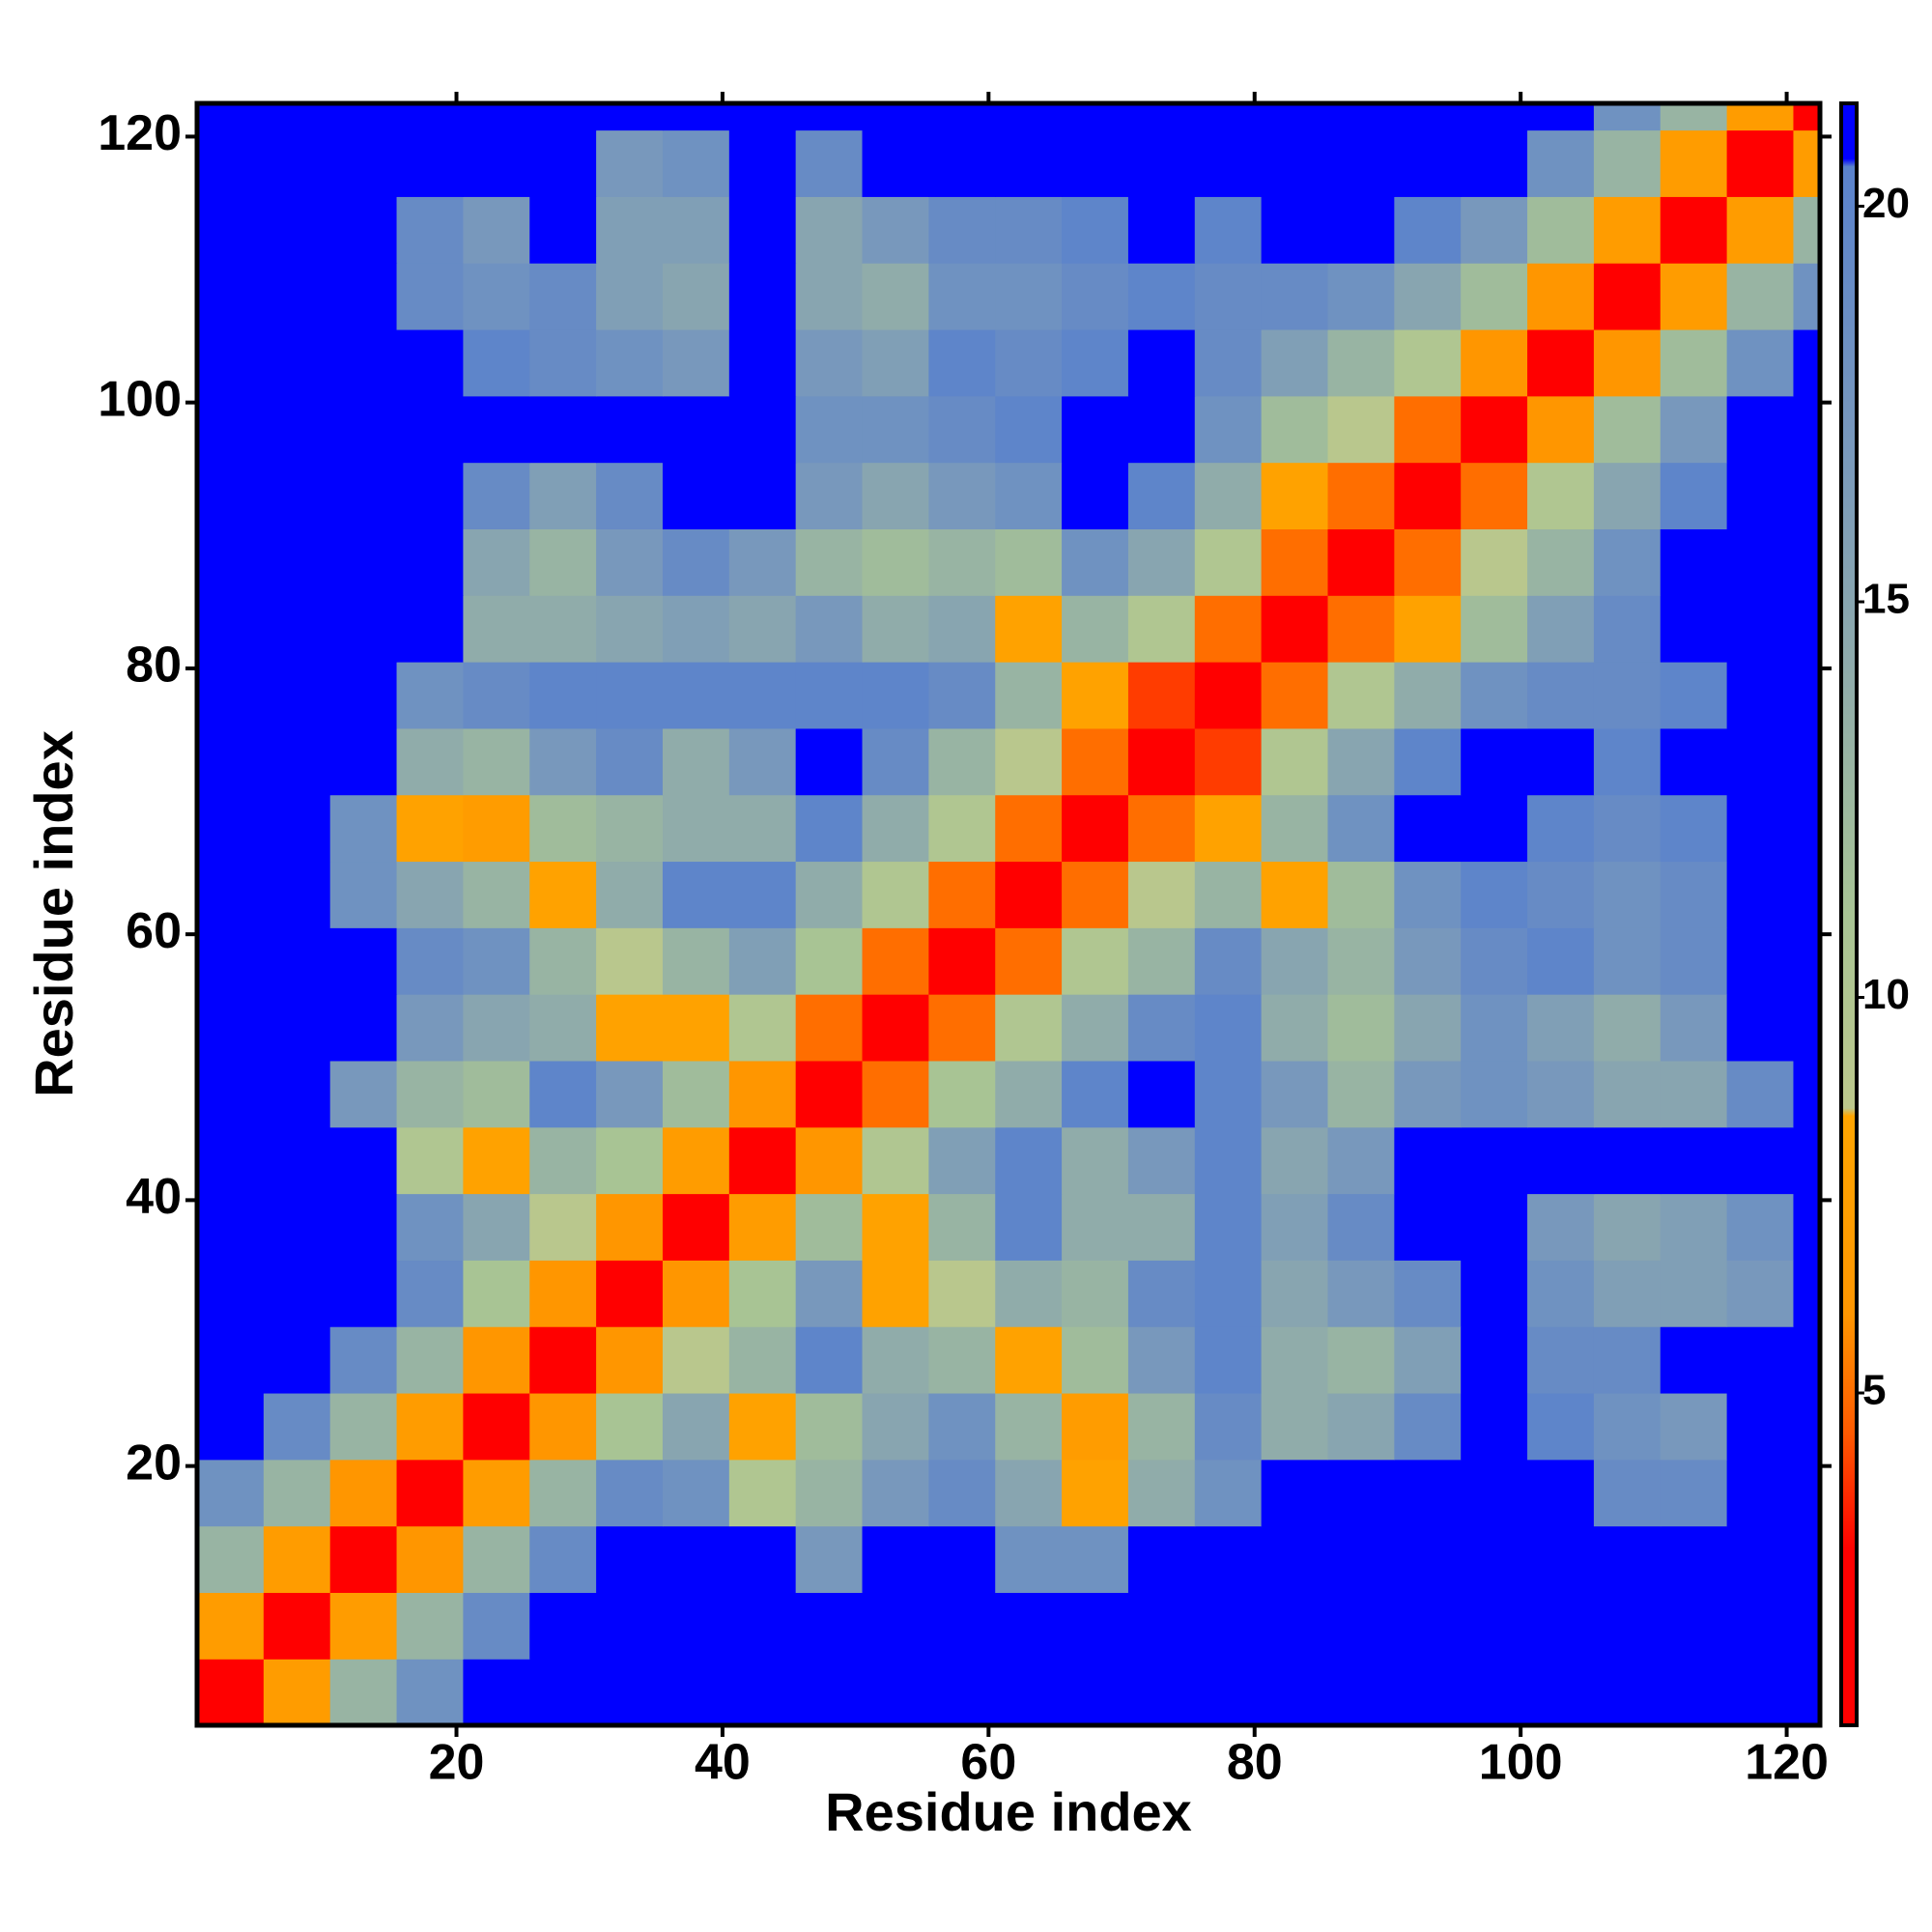 The image size is (1932, 1932). What do you see at coordinates (1886, 203) in the screenshot?
I see `colorbar-tick-label: 20` at bounding box center [1886, 203].